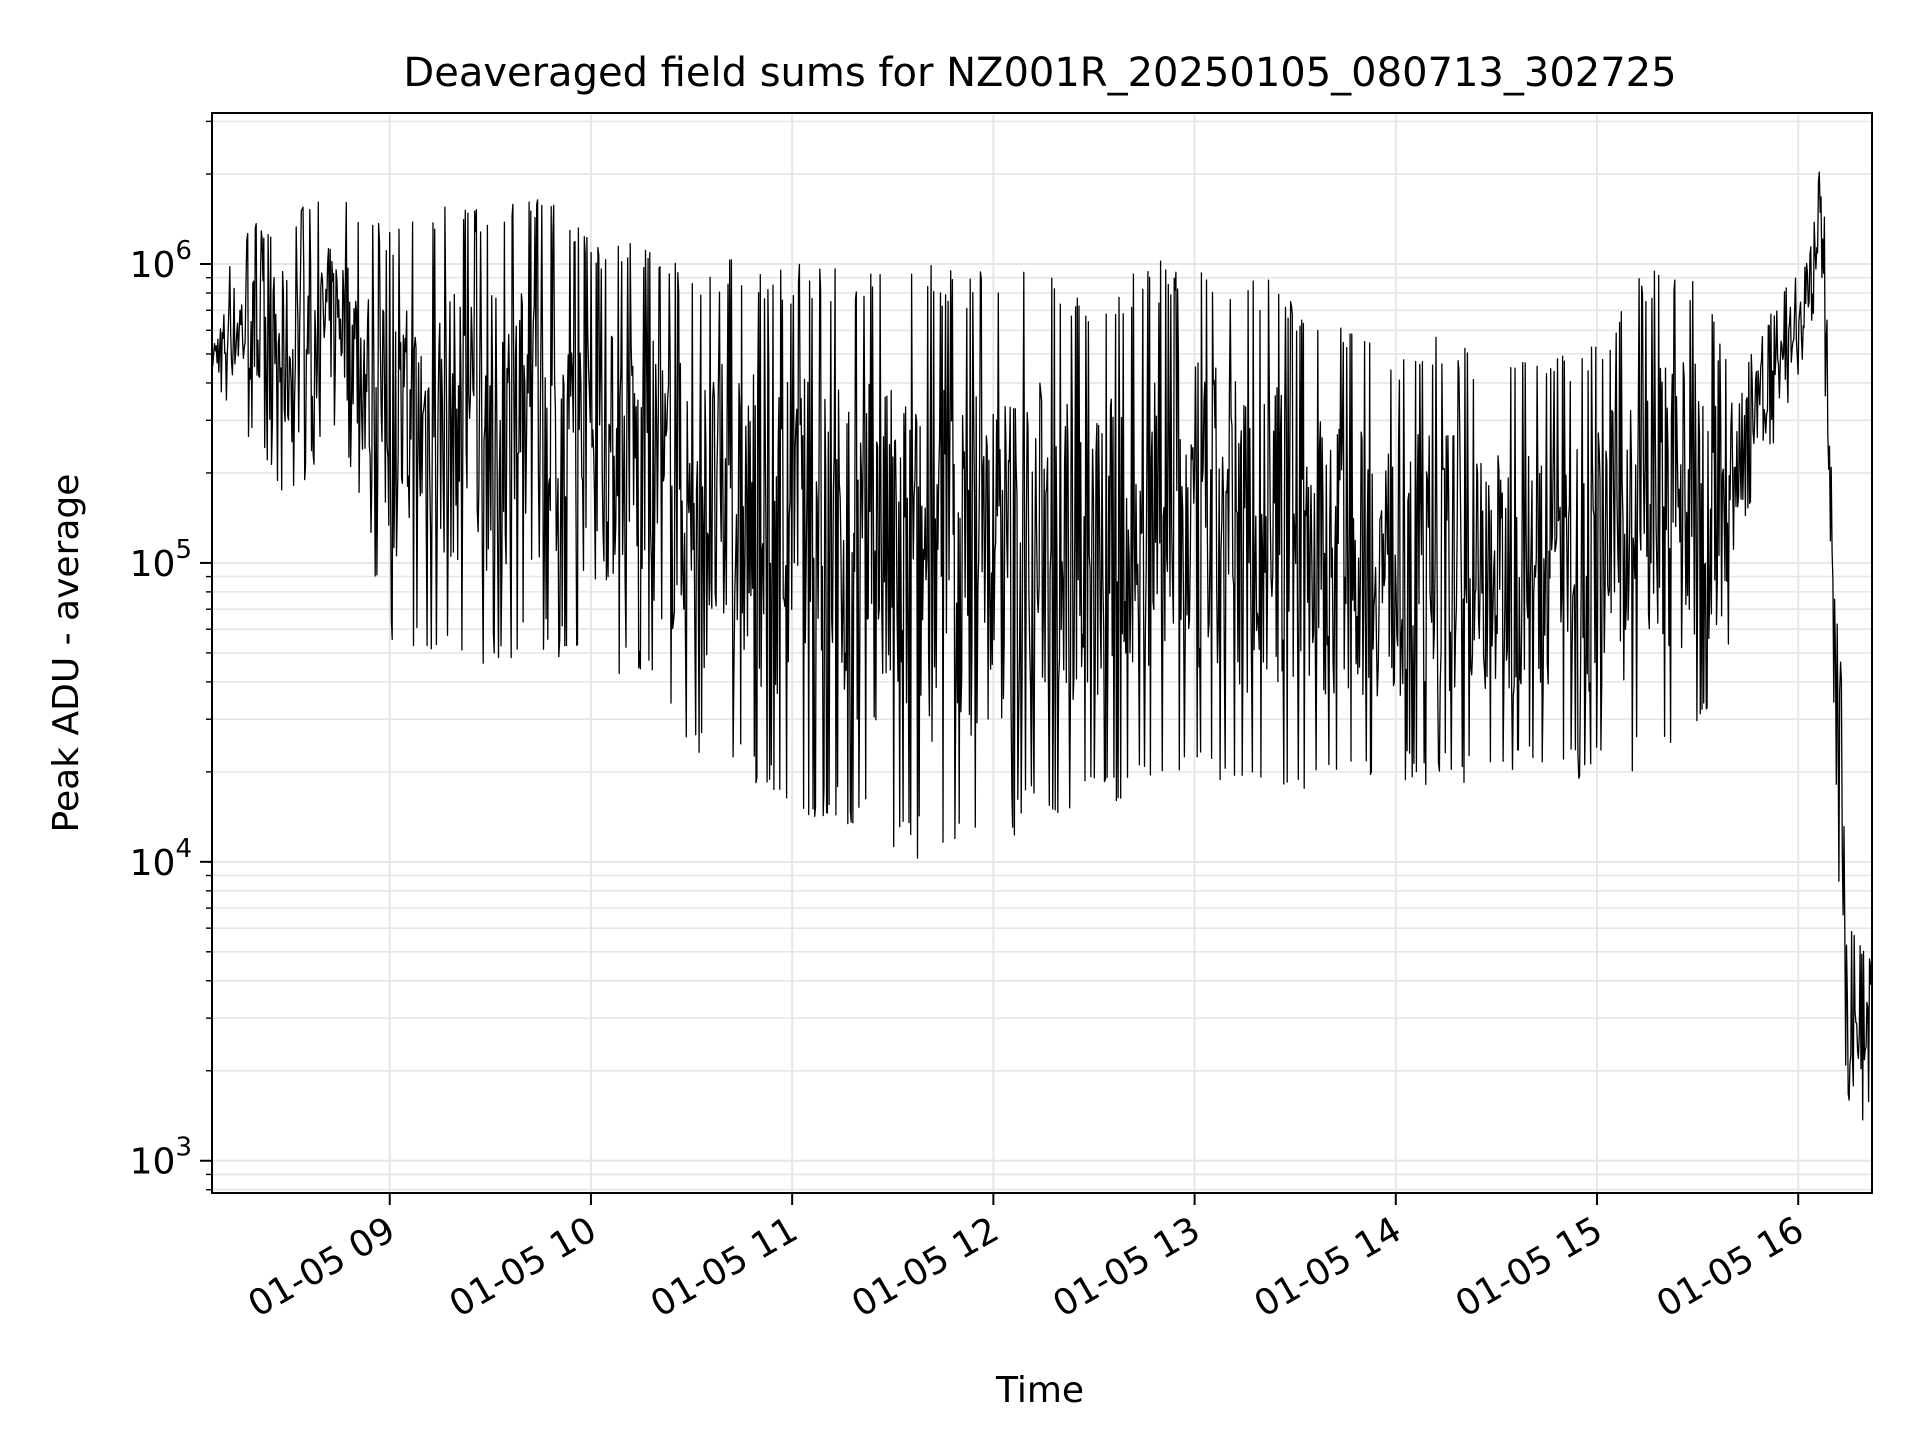  I want to click on y-tick-label: 10⁴, so click(161, 859).